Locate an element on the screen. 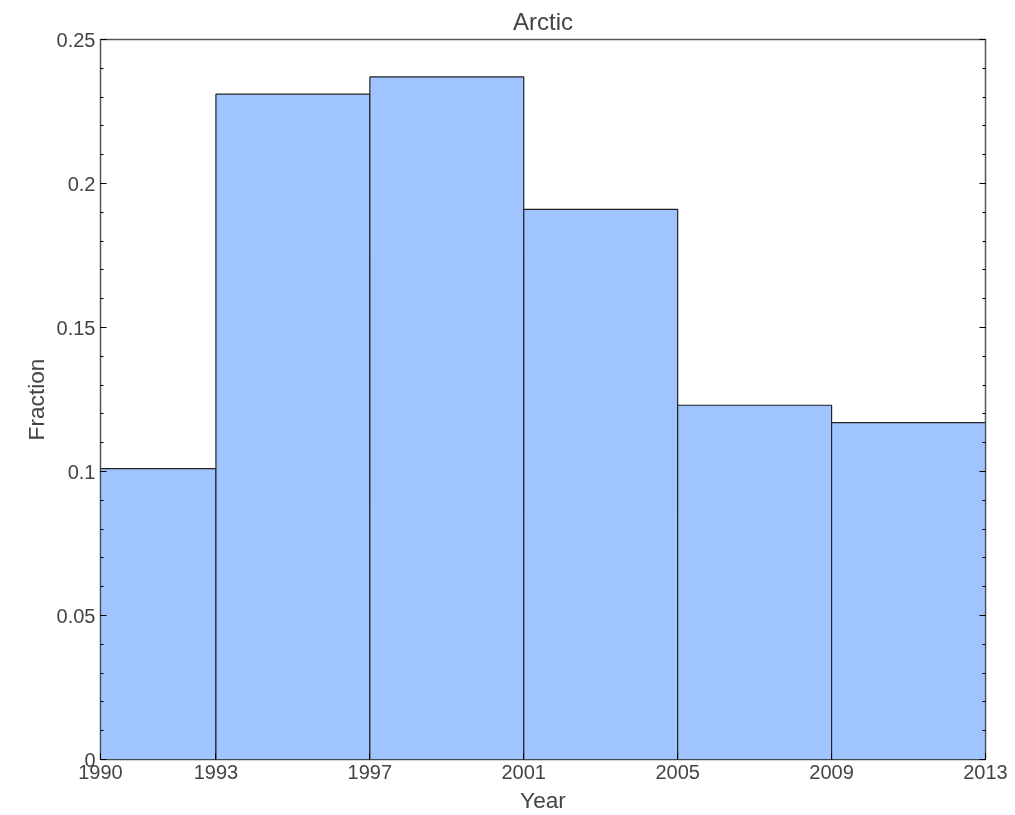 Image resolution: width=1015 pixels, height=815 pixels. chart-title: Arctic is located at coordinates (543, 21).